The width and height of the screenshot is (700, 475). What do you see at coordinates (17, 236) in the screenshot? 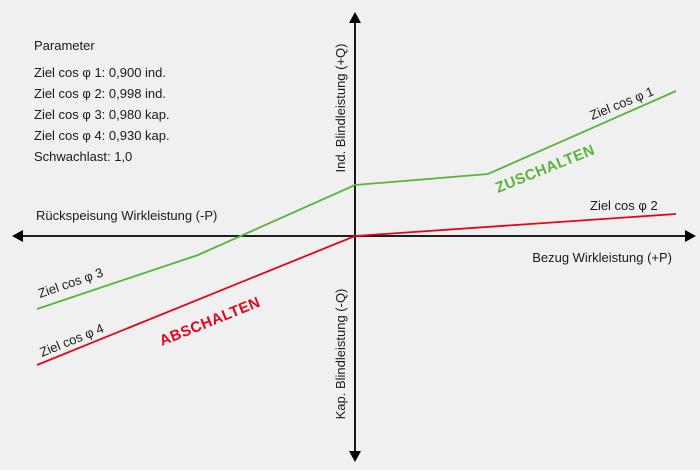
I see `p-axis-left-arrow` at bounding box center [17, 236].